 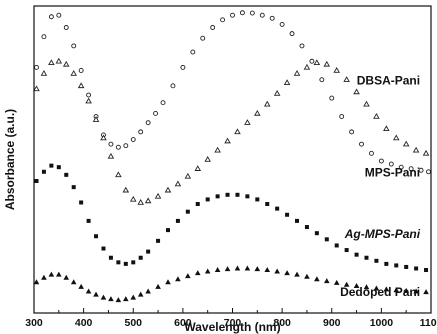 What do you see at coordinates (133, 323) in the screenshot?
I see `x-tick-label: 500` at bounding box center [133, 323].